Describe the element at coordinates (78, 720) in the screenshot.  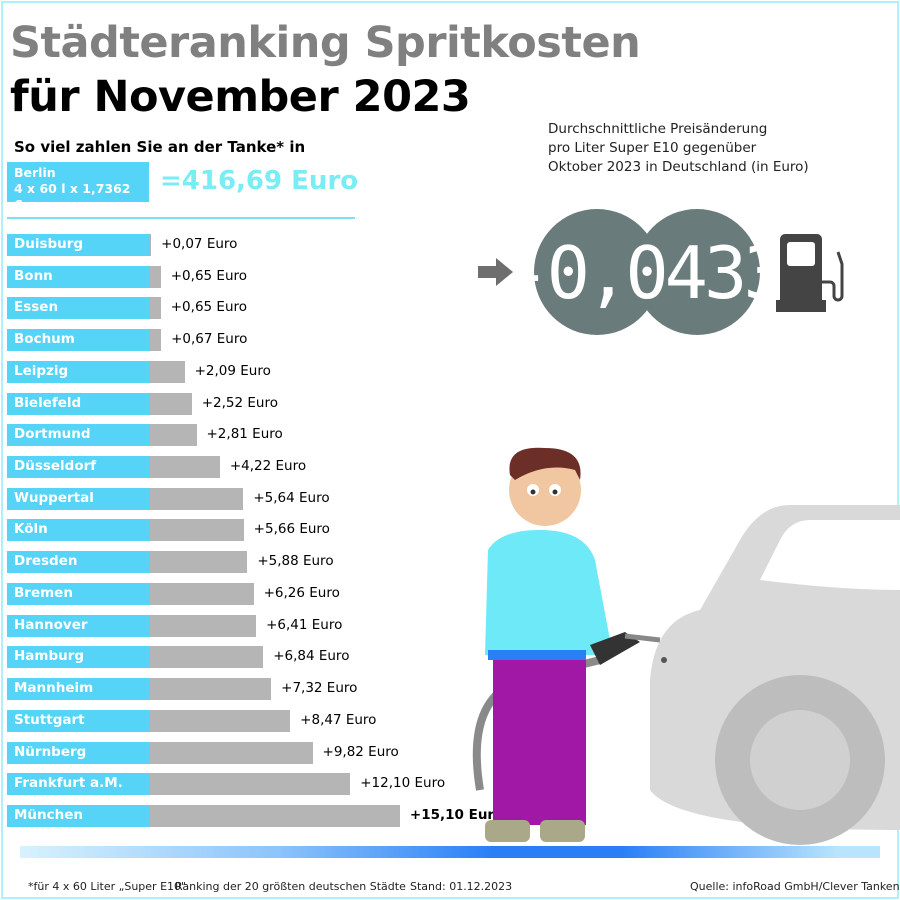
I see `city-label: Stuttgart` at that location.